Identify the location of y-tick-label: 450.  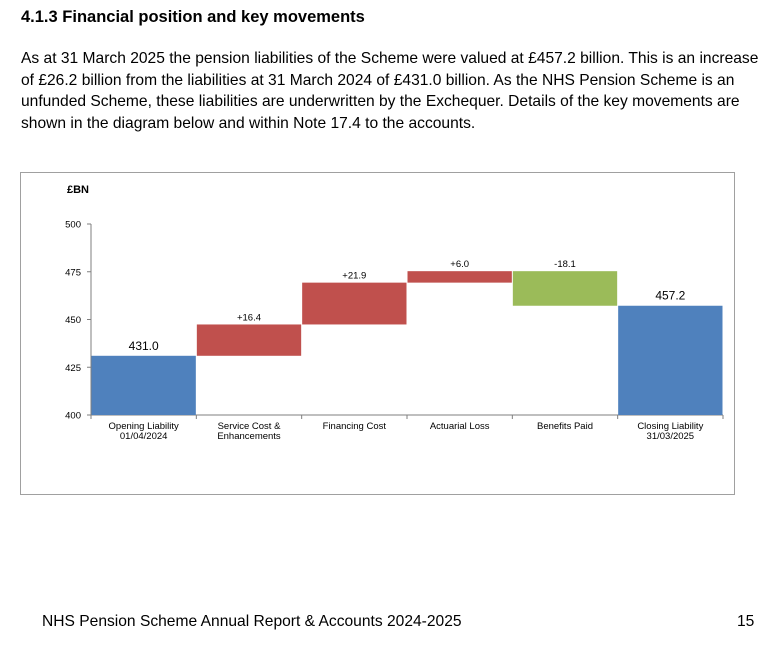
(73, 320).